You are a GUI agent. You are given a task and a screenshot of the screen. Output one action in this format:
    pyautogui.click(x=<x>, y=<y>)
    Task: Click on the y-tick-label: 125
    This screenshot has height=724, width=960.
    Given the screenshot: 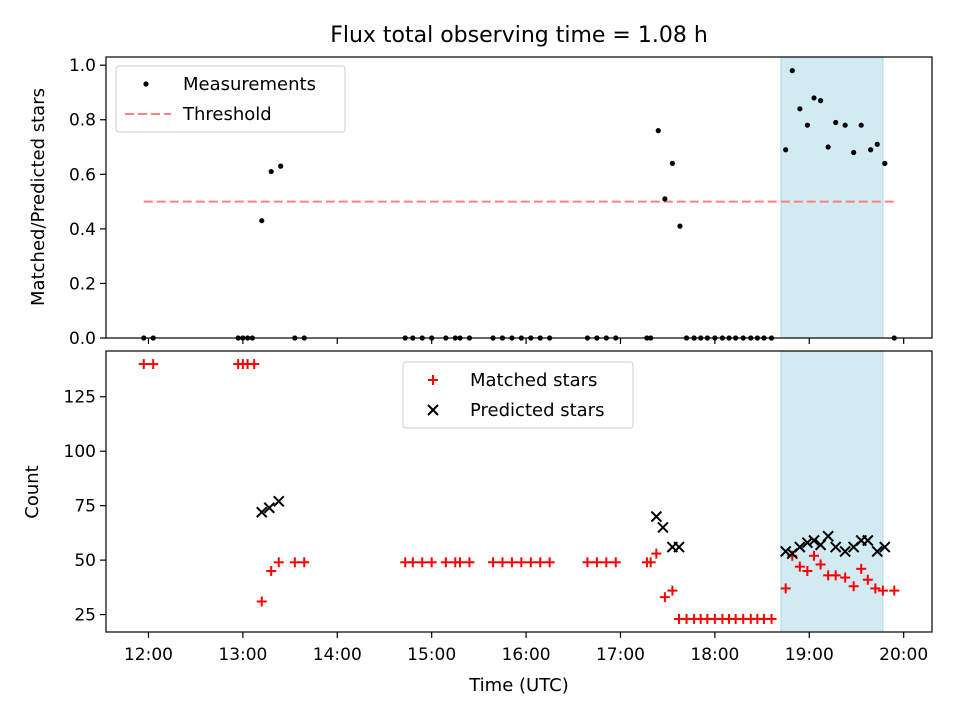 What is the action you would take?
    pyautogui.click(x=80, y=398)
    